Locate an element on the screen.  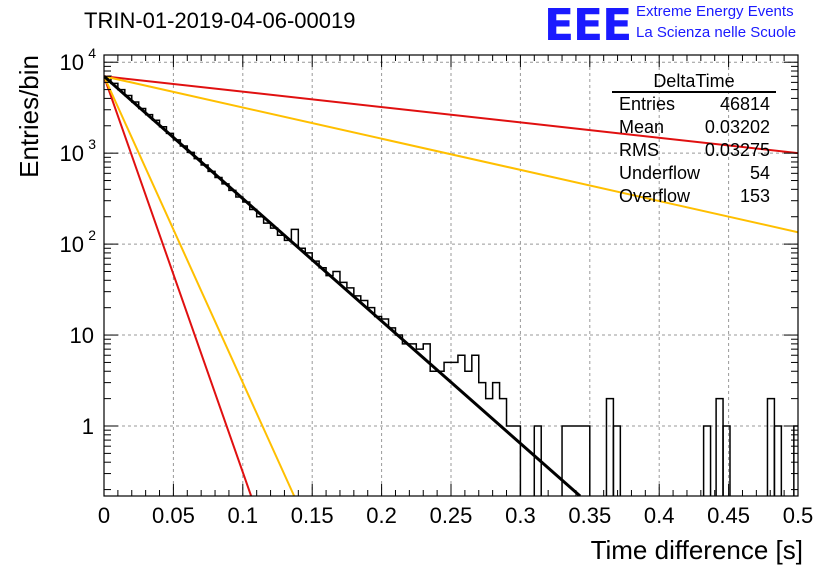
x-tick-label: 0.15 is located at coordinates (312, 515).